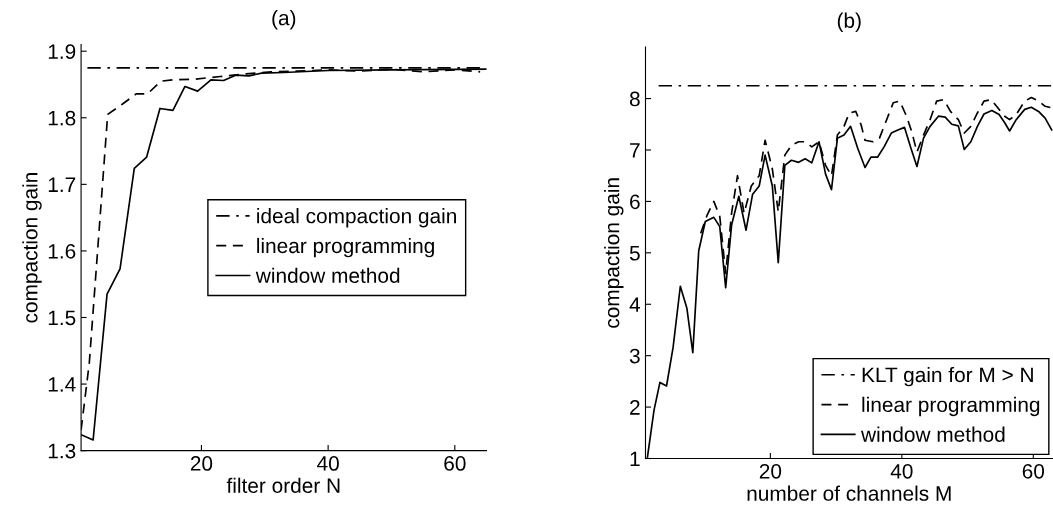 The height and width of the screenshot is (524, 1053). What do you see at coordinates (635, 304) in the screenshot?
I see `y-tick-label: 4` at bounding box center [635, 304].